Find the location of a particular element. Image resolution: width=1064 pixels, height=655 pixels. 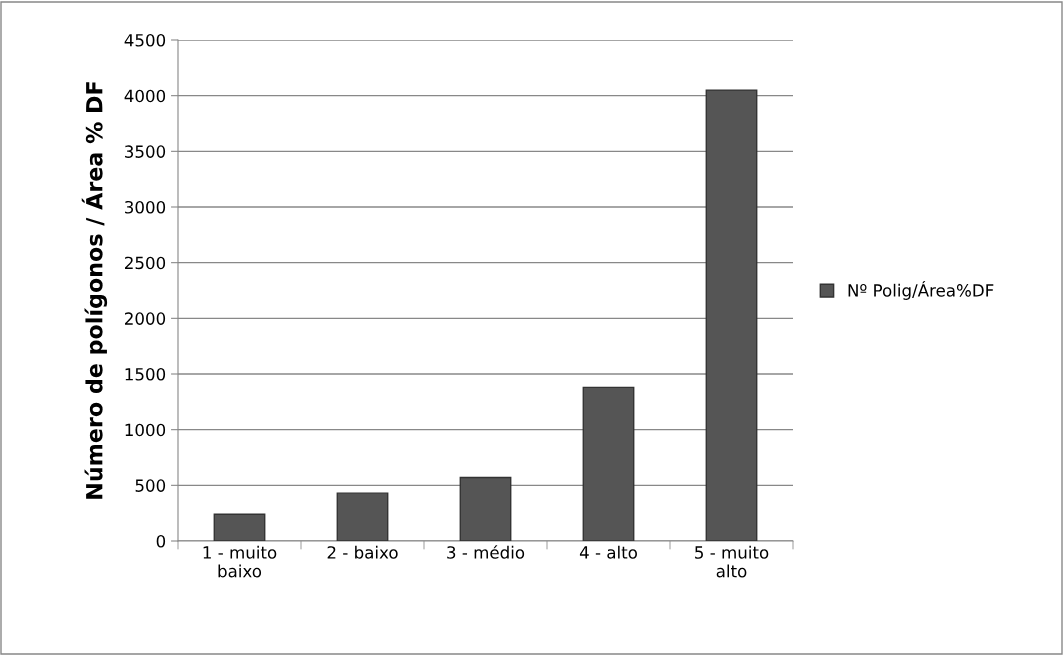

y-tick-label: 1500 is located at coordinates (145, 374).